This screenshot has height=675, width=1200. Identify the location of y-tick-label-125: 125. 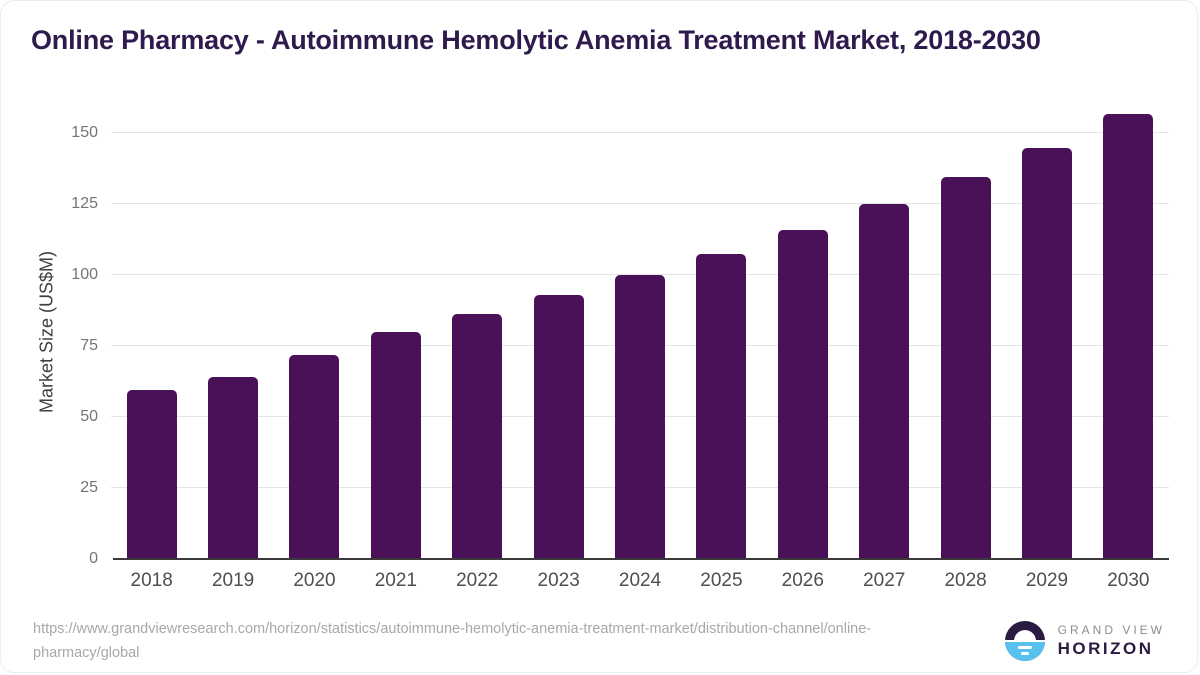
(84, 204).